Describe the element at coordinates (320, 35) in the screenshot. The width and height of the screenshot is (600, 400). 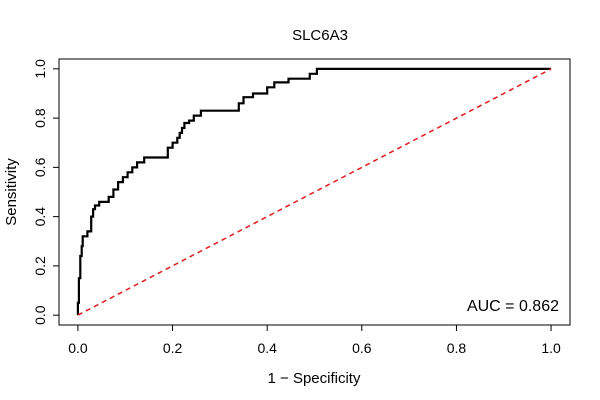
I see `chart-title: SLC6A3` at that location.